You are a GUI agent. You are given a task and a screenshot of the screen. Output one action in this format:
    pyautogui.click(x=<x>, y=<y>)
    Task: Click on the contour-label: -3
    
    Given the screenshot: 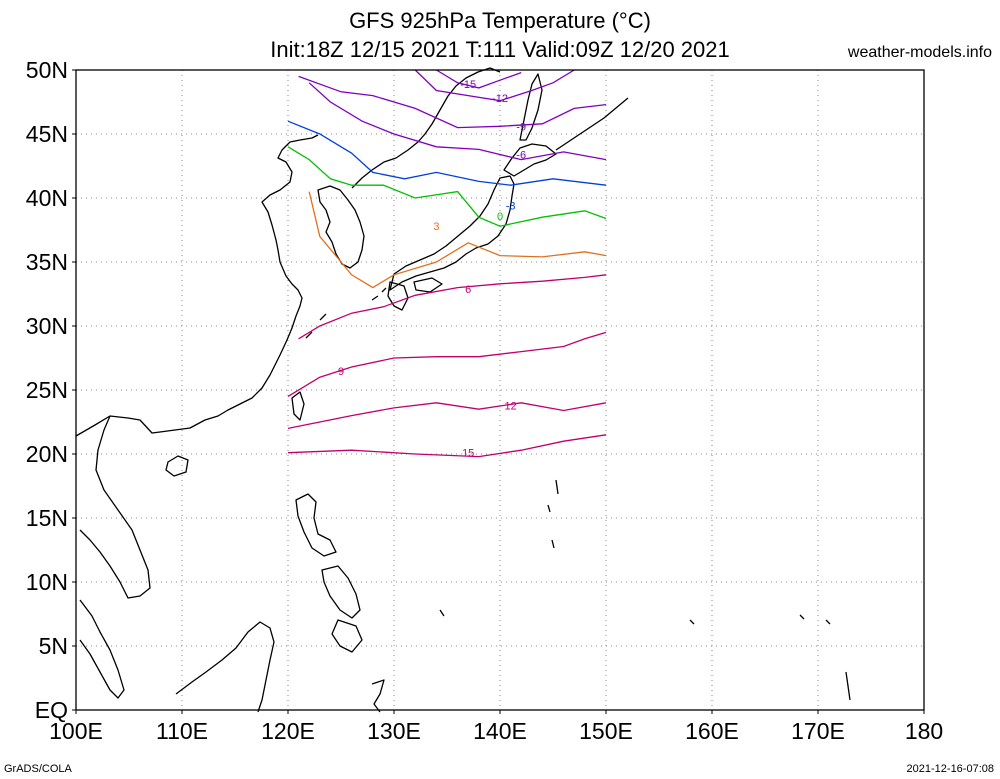 What is the action you would take?
    pyautogui.click(x=511, y=207)
    